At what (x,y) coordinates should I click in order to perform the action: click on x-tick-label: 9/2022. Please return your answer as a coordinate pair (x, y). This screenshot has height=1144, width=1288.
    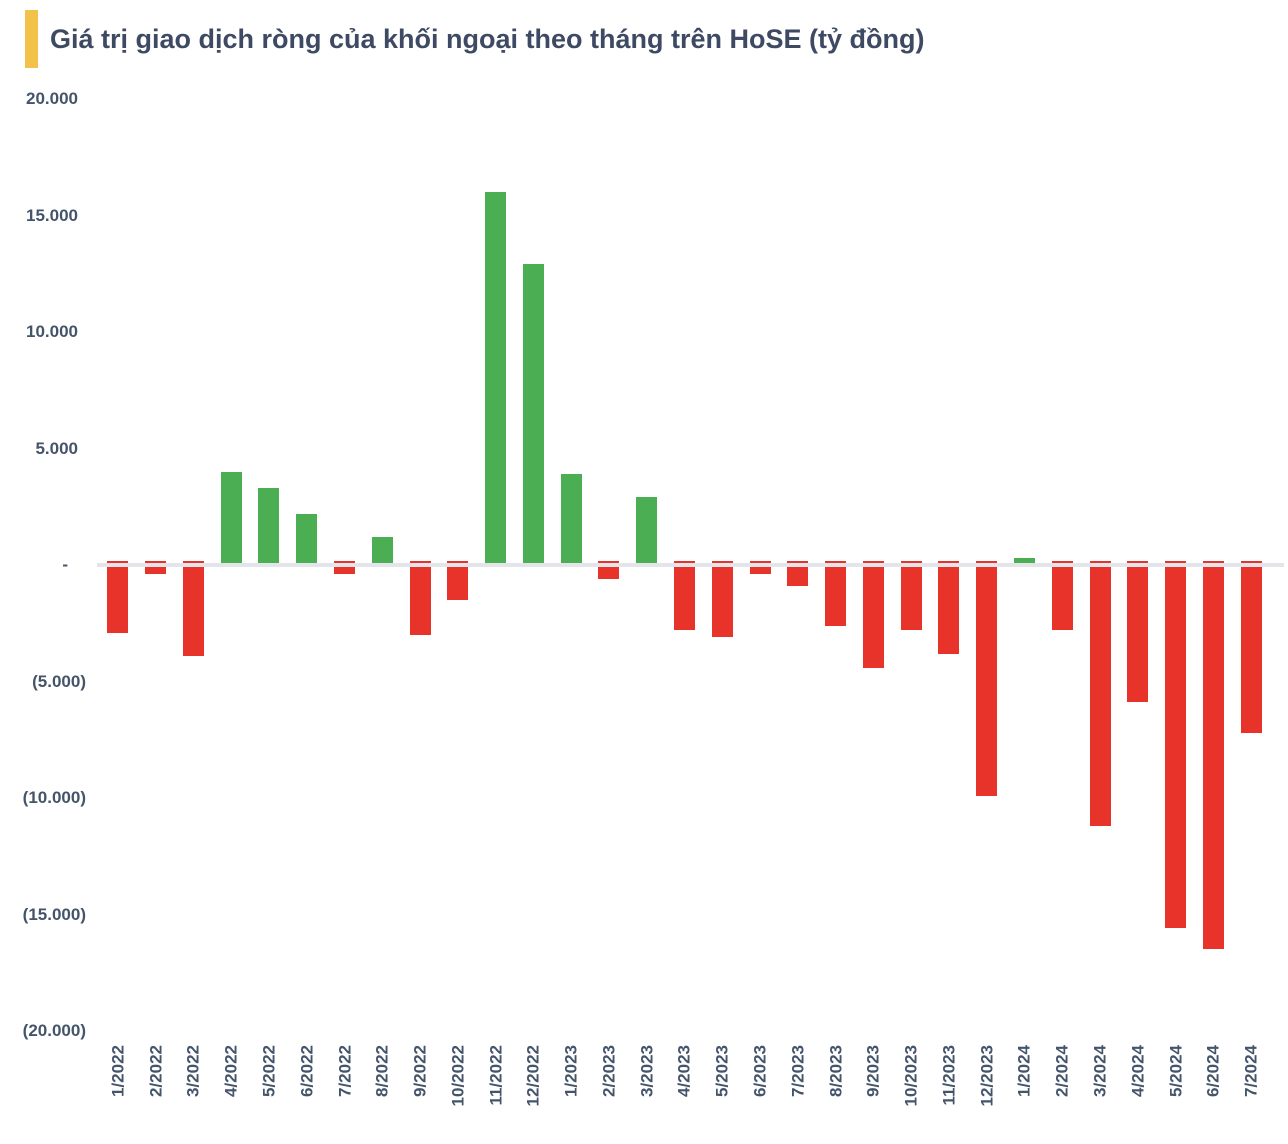
    Looking at the image, I should click on (420, 1071).